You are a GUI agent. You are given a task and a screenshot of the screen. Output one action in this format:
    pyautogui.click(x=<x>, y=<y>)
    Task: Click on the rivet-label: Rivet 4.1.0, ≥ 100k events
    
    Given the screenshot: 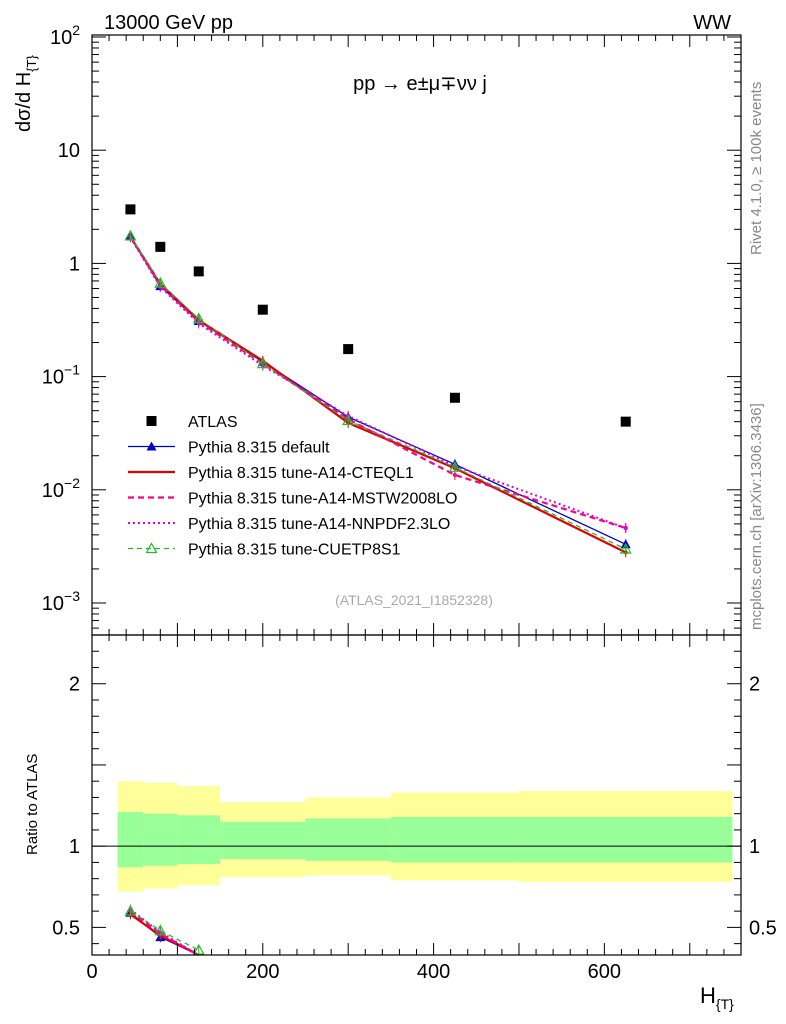 What is the action you would take?
    pyautogui.click(x=756, y=168)
    